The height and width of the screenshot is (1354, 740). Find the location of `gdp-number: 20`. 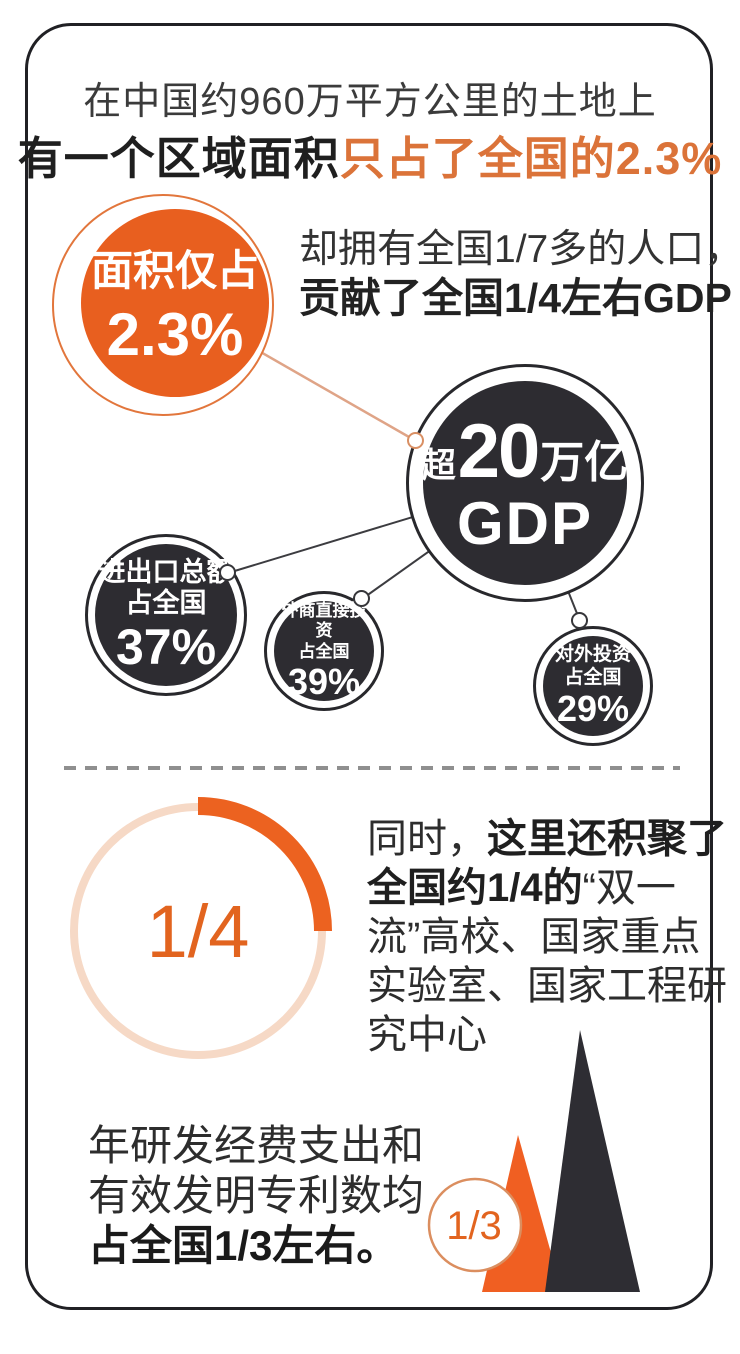

gdp-number: 20 is located at coordinates (499, 451).